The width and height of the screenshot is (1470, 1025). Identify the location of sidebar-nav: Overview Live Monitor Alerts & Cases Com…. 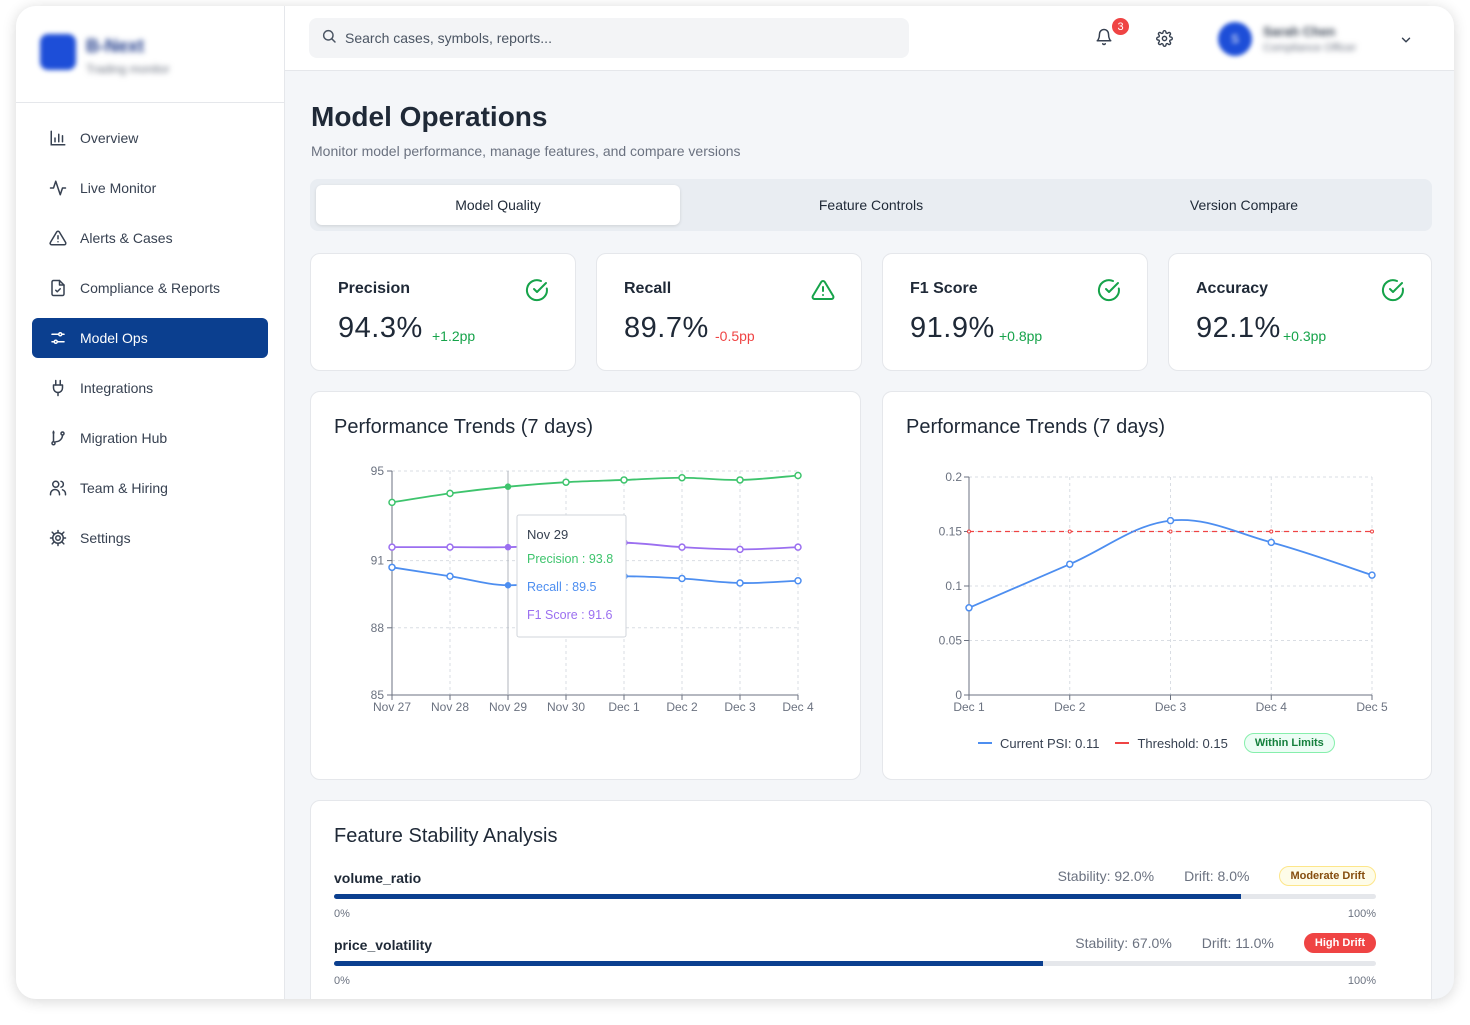
(150, 343).